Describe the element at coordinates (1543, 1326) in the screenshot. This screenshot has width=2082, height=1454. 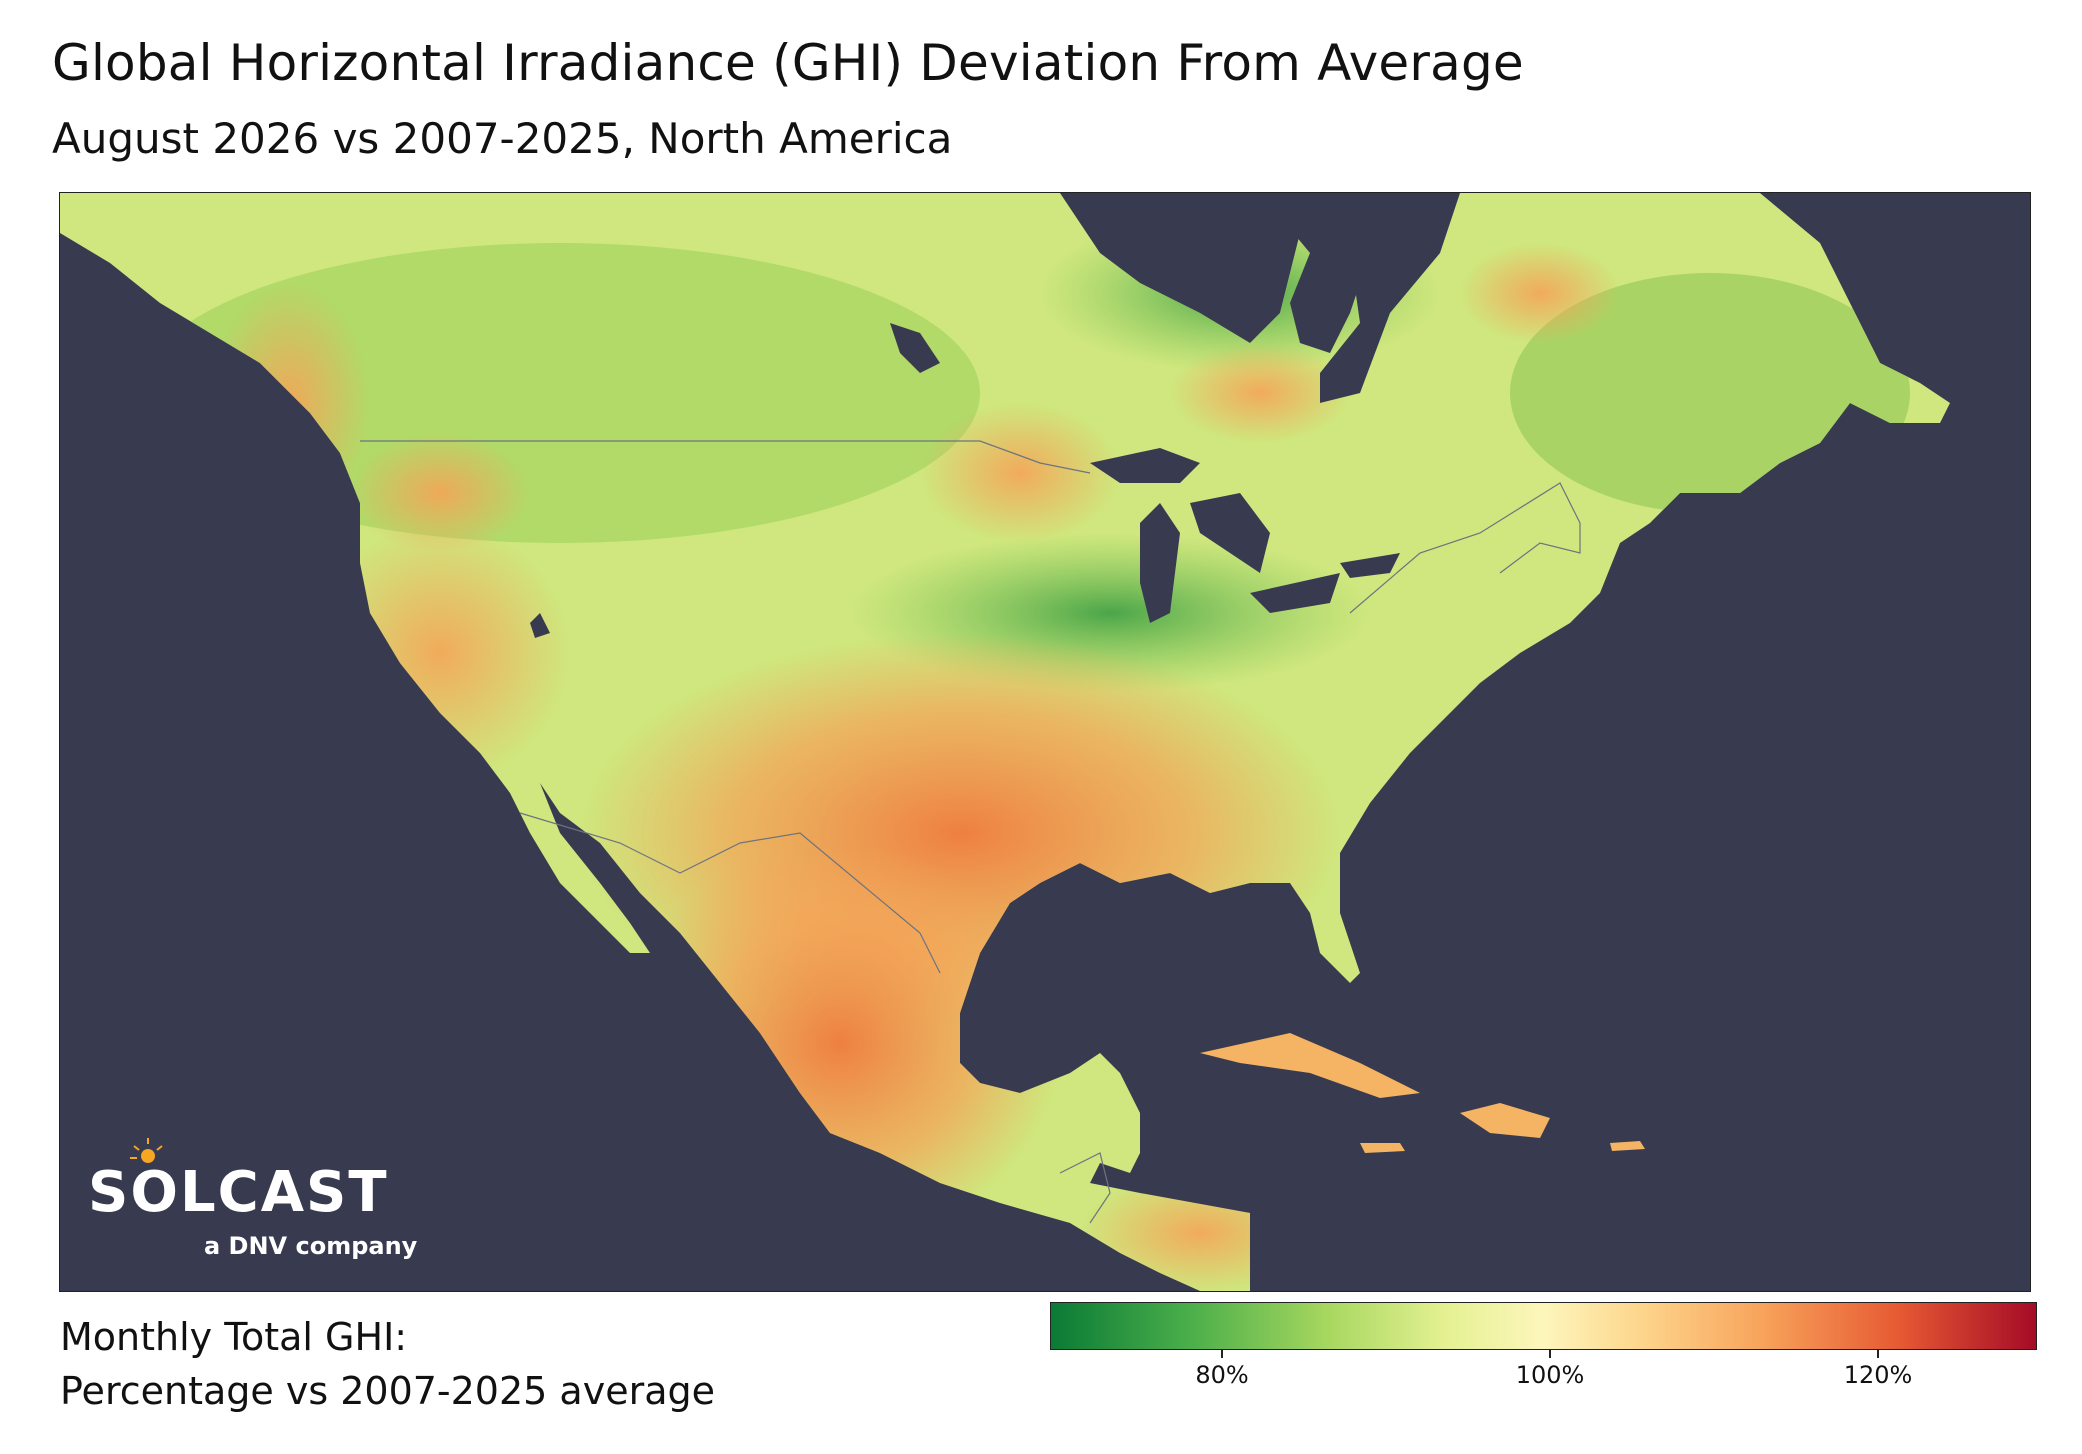
I see `color-scale-bar` at that location.